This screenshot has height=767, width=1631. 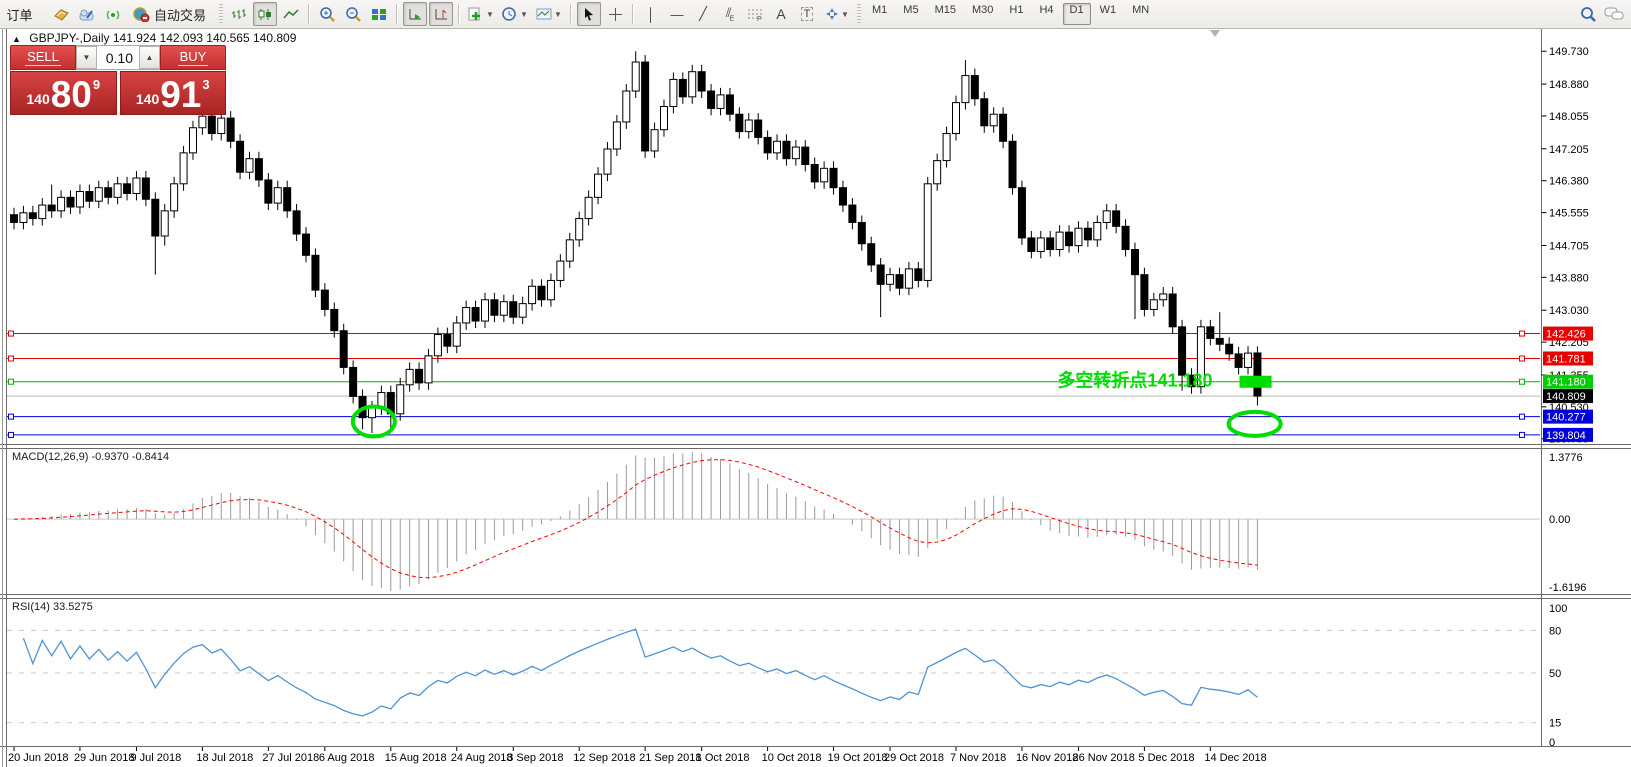 I want to click on autotrading-icon: 自动交易, so click(x=171, y=14).